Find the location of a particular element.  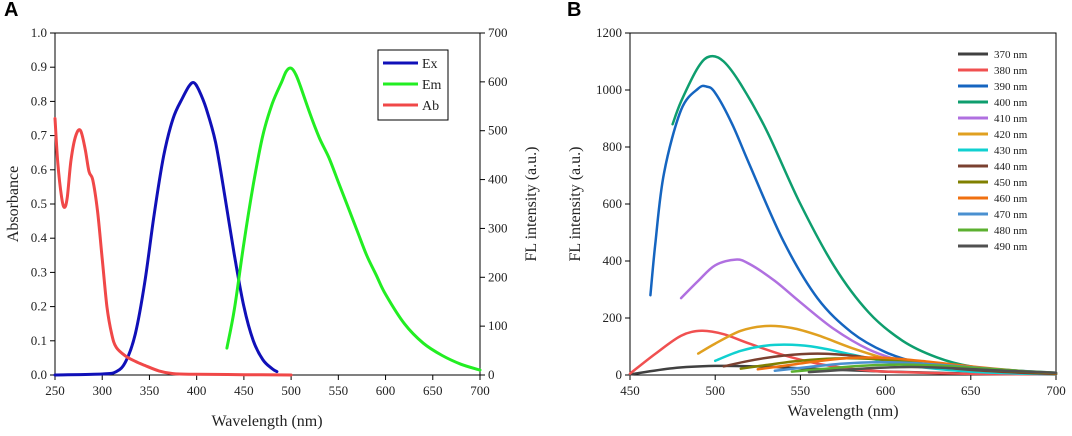

panel-a-xtick-label: 250 is located at coordinates (55, 390).